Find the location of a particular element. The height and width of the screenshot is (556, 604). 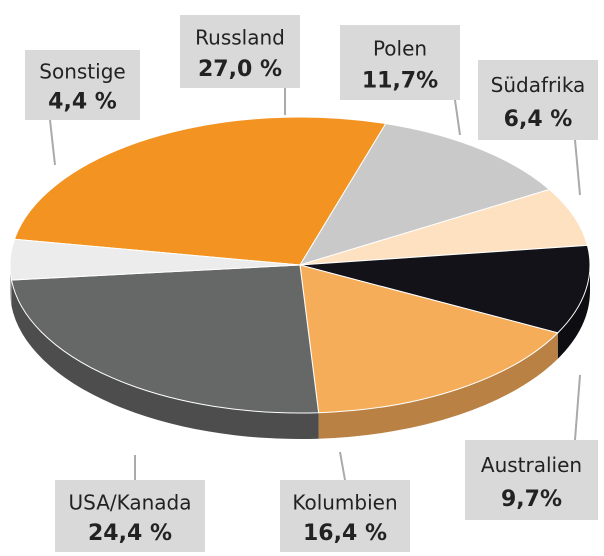

category-label: Russland is located at coordinates (240, 38).